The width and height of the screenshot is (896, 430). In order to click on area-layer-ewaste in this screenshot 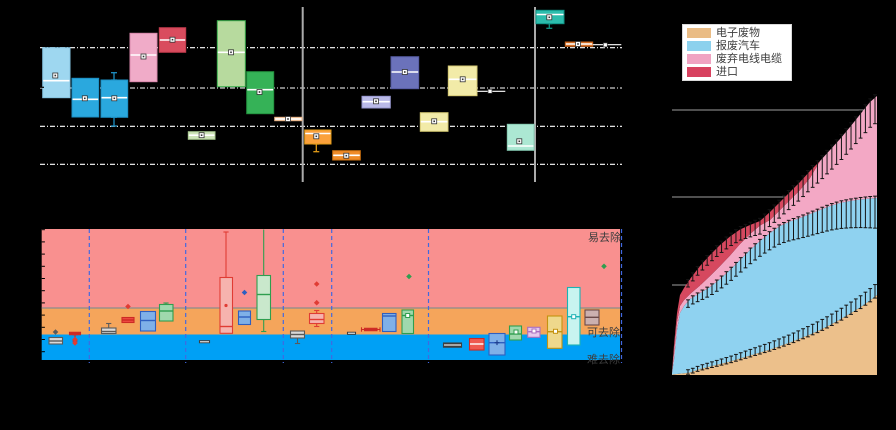, I will do `click(774, 335)`.